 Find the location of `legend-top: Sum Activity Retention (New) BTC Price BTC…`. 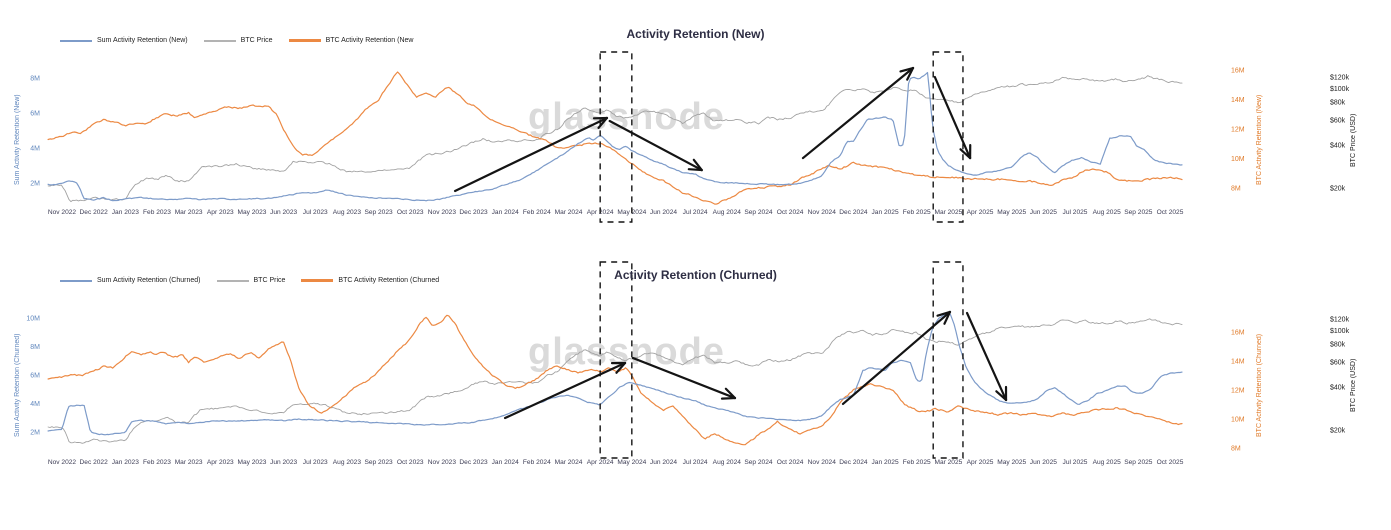

legend-top: Sum Activity Retention (New) BTC Price BTC… is located at coordinates (236, 40).